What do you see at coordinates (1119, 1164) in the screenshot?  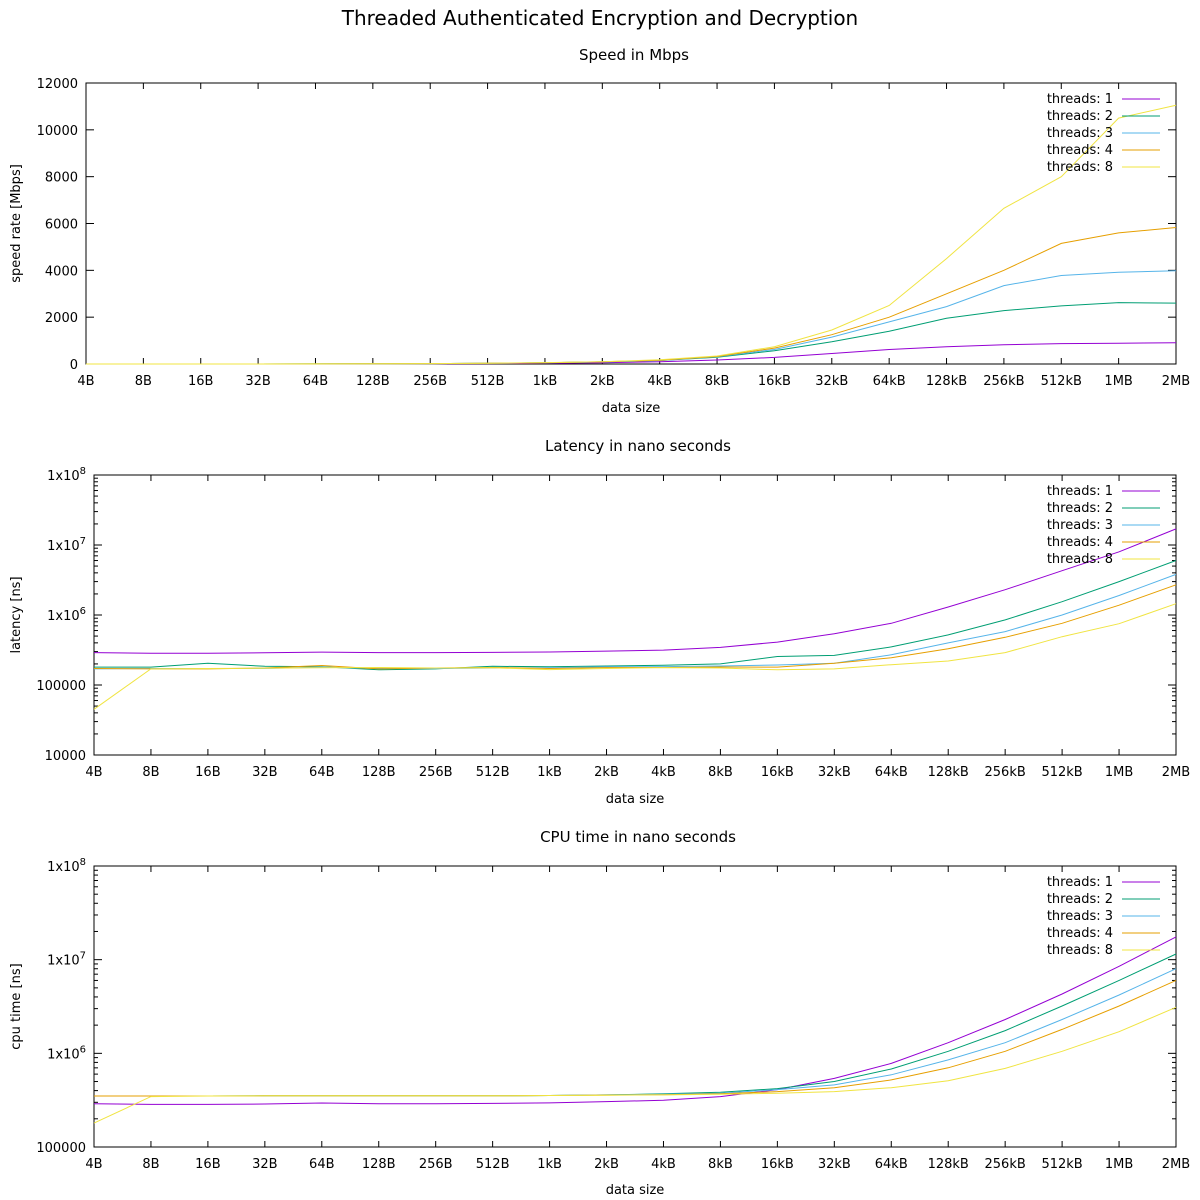 I see `x-tick-label: 1MB` at bounding box center [1119, 1164].